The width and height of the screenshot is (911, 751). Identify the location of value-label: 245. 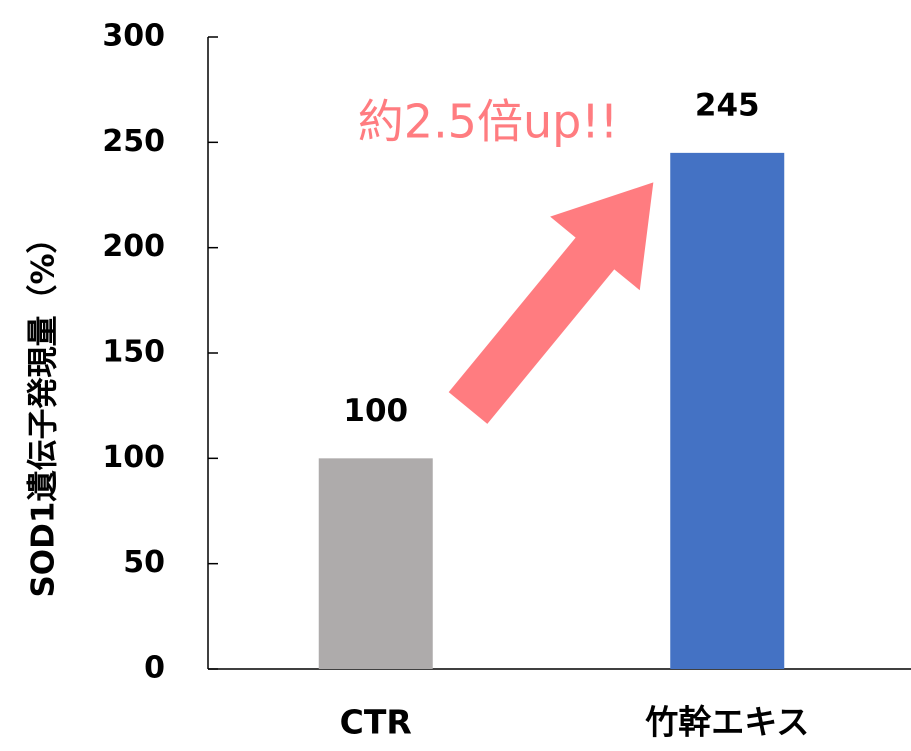
(727, 105).